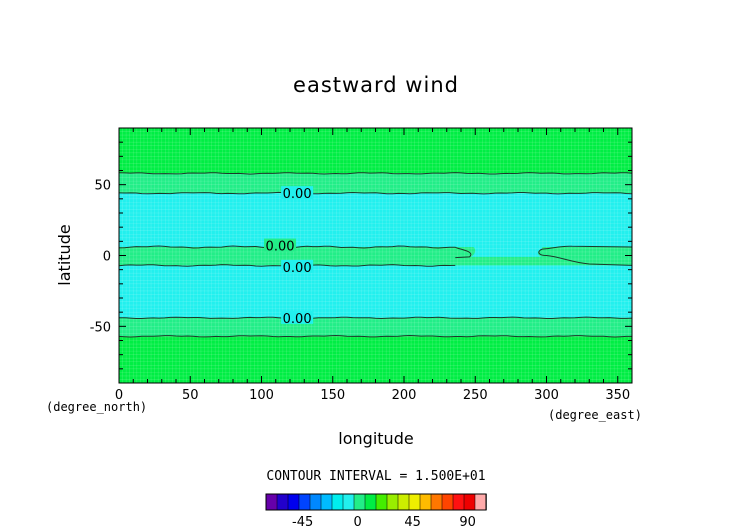 The width and height of the screenshot is (752, 532). I want to click on contour-label-2: 0.00, so click(297, 268).